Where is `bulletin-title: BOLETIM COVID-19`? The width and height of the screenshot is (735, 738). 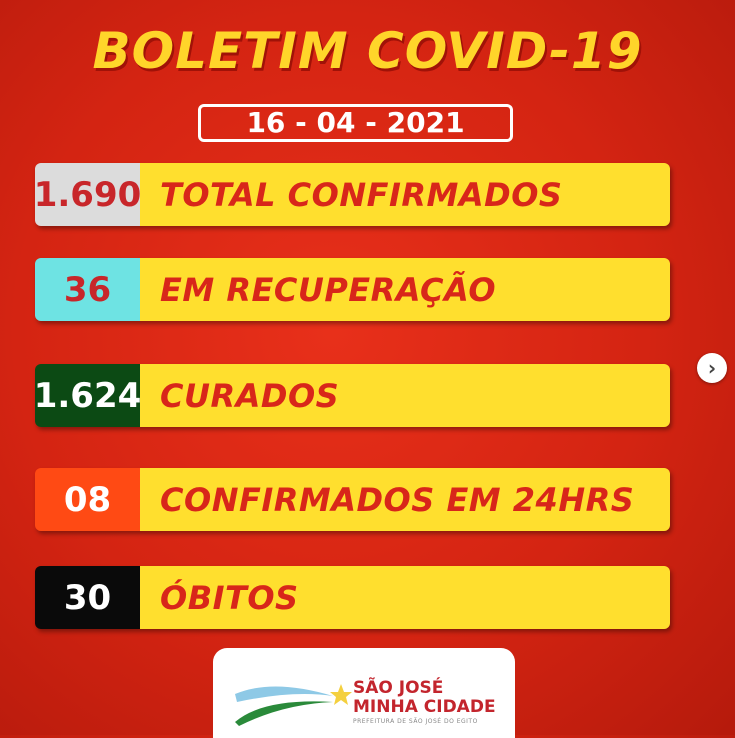
bulletin-title: BOLETIM COVID-19 is located at coordinates (367, 51).